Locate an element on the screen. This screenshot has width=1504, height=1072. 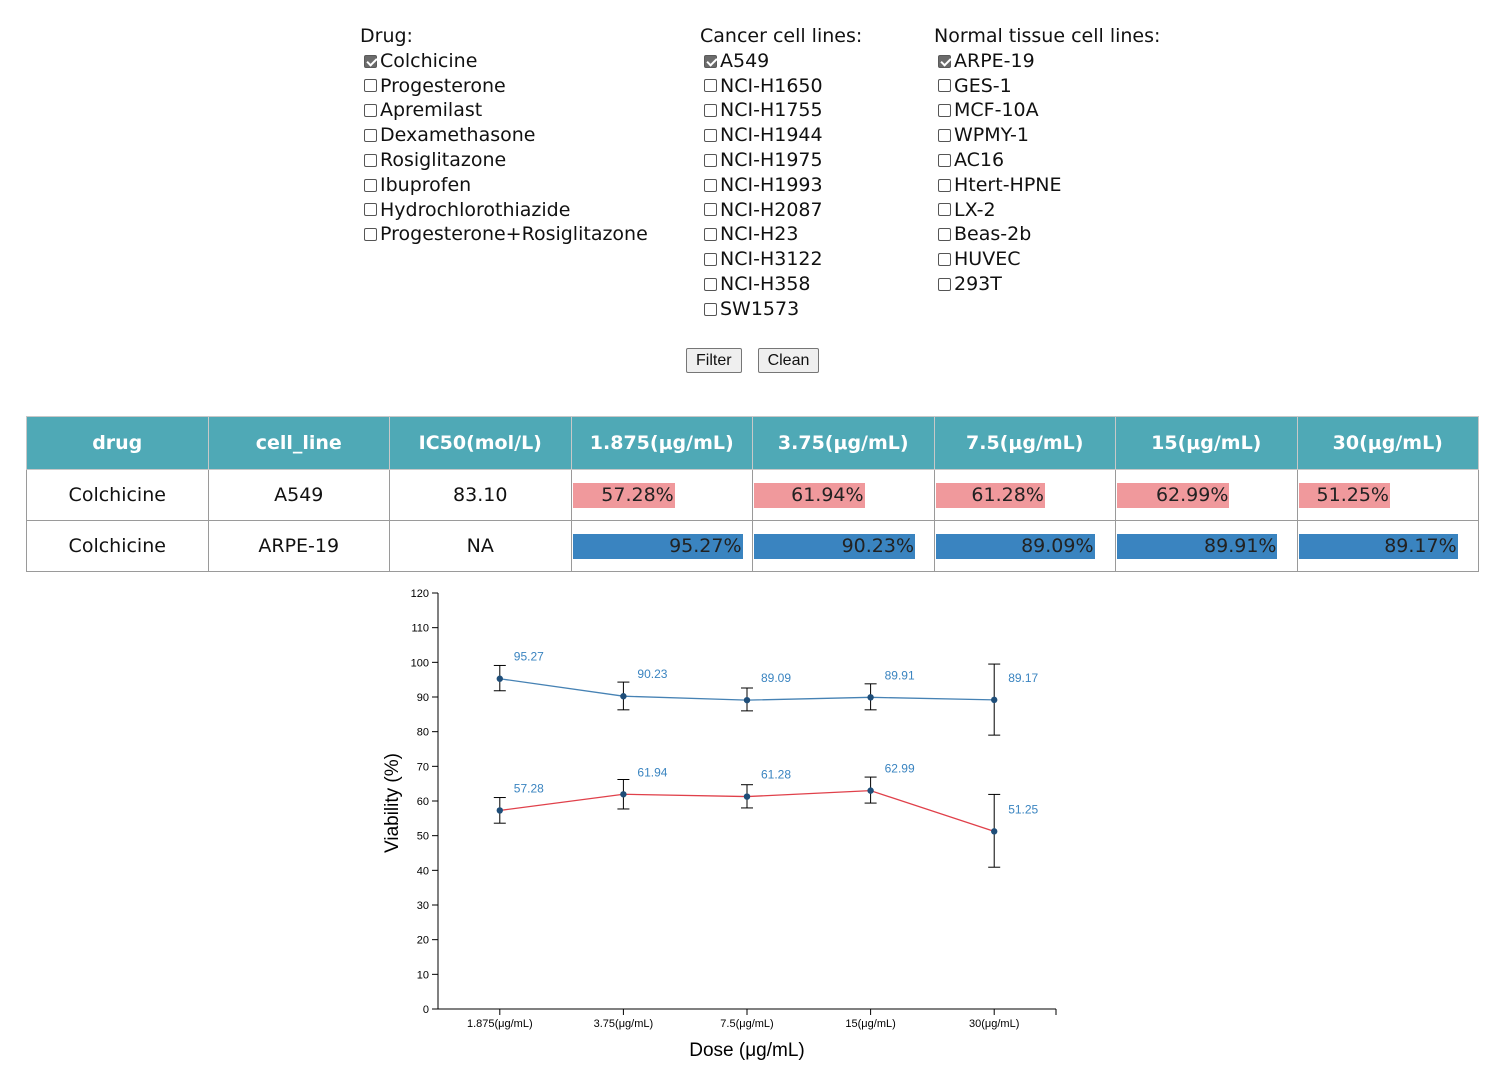
filter-option-label: NCI-H1755 is located at coordinates (771, 110).